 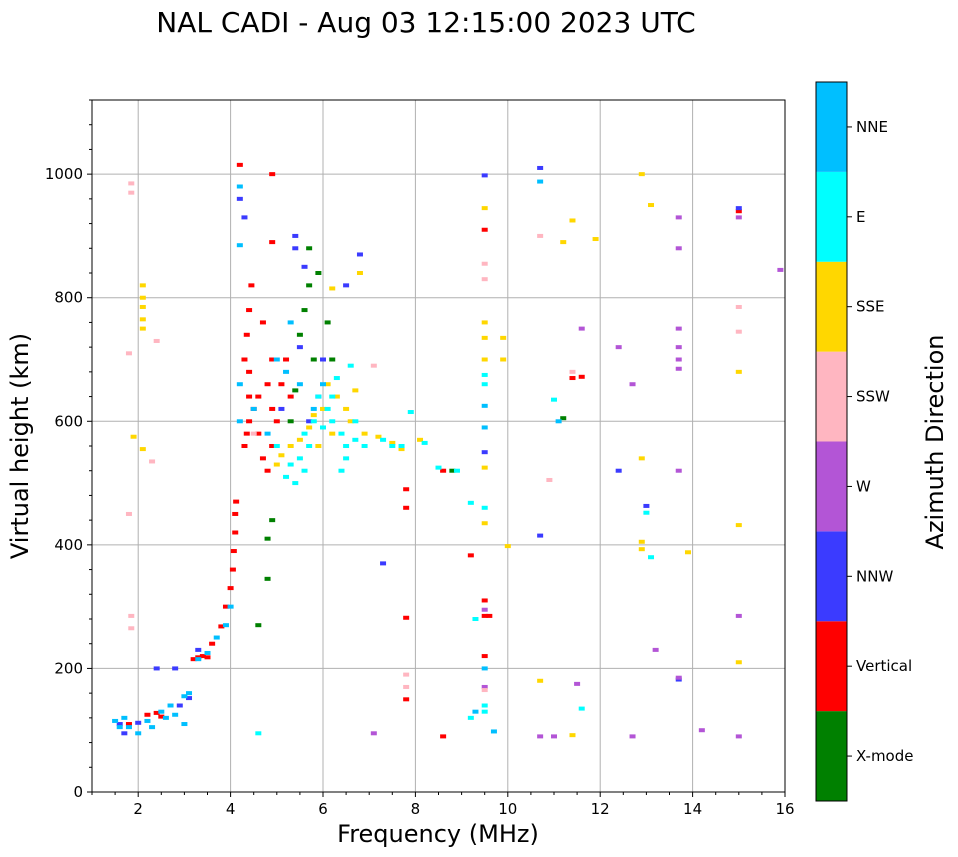 I want to click on x-tick-label: 6, so click(x=323, y=809).